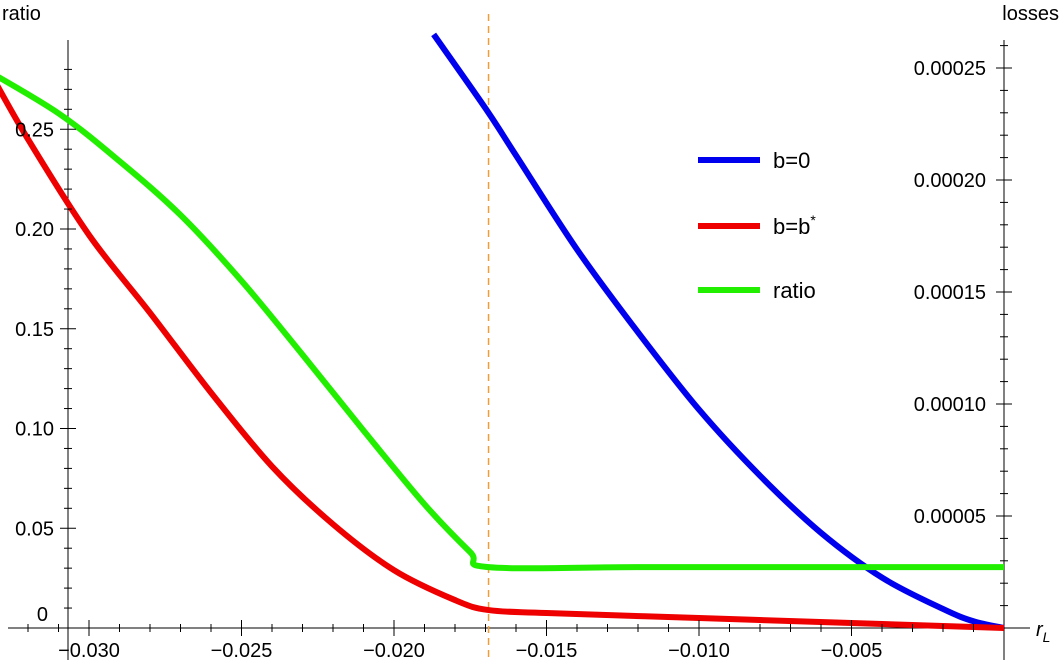 The image size is (1062, 666). What do you see at coordinates (699, 651) in the screenshot?
I see `x-tick-label: −0.010` at bounding box center [699, 651].